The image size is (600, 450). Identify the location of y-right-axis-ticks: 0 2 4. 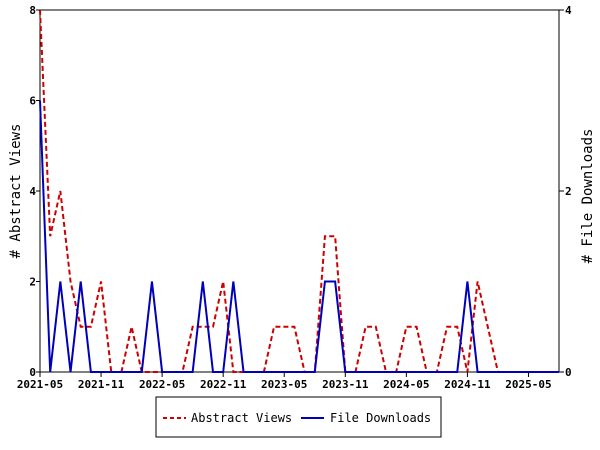
(565, 191).